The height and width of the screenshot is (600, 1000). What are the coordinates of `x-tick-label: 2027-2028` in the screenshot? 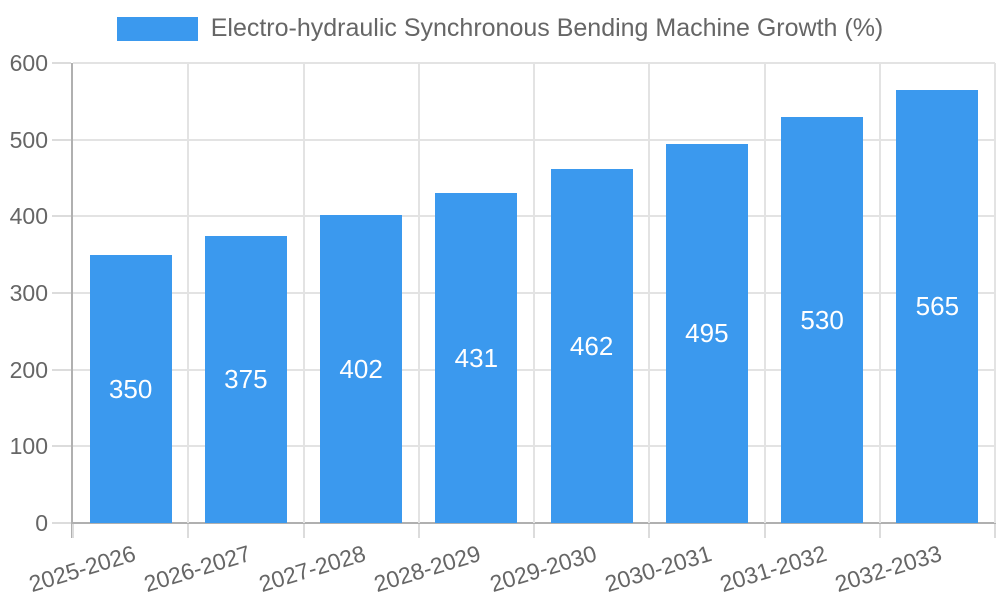 It's located at (312, 569).